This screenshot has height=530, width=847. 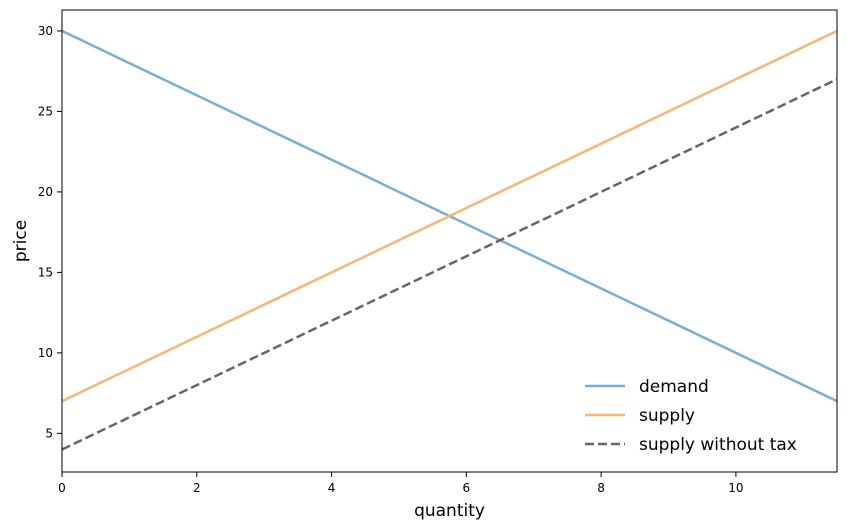 I want to click on y-tick-label: 15, so click(x=45, y=272).